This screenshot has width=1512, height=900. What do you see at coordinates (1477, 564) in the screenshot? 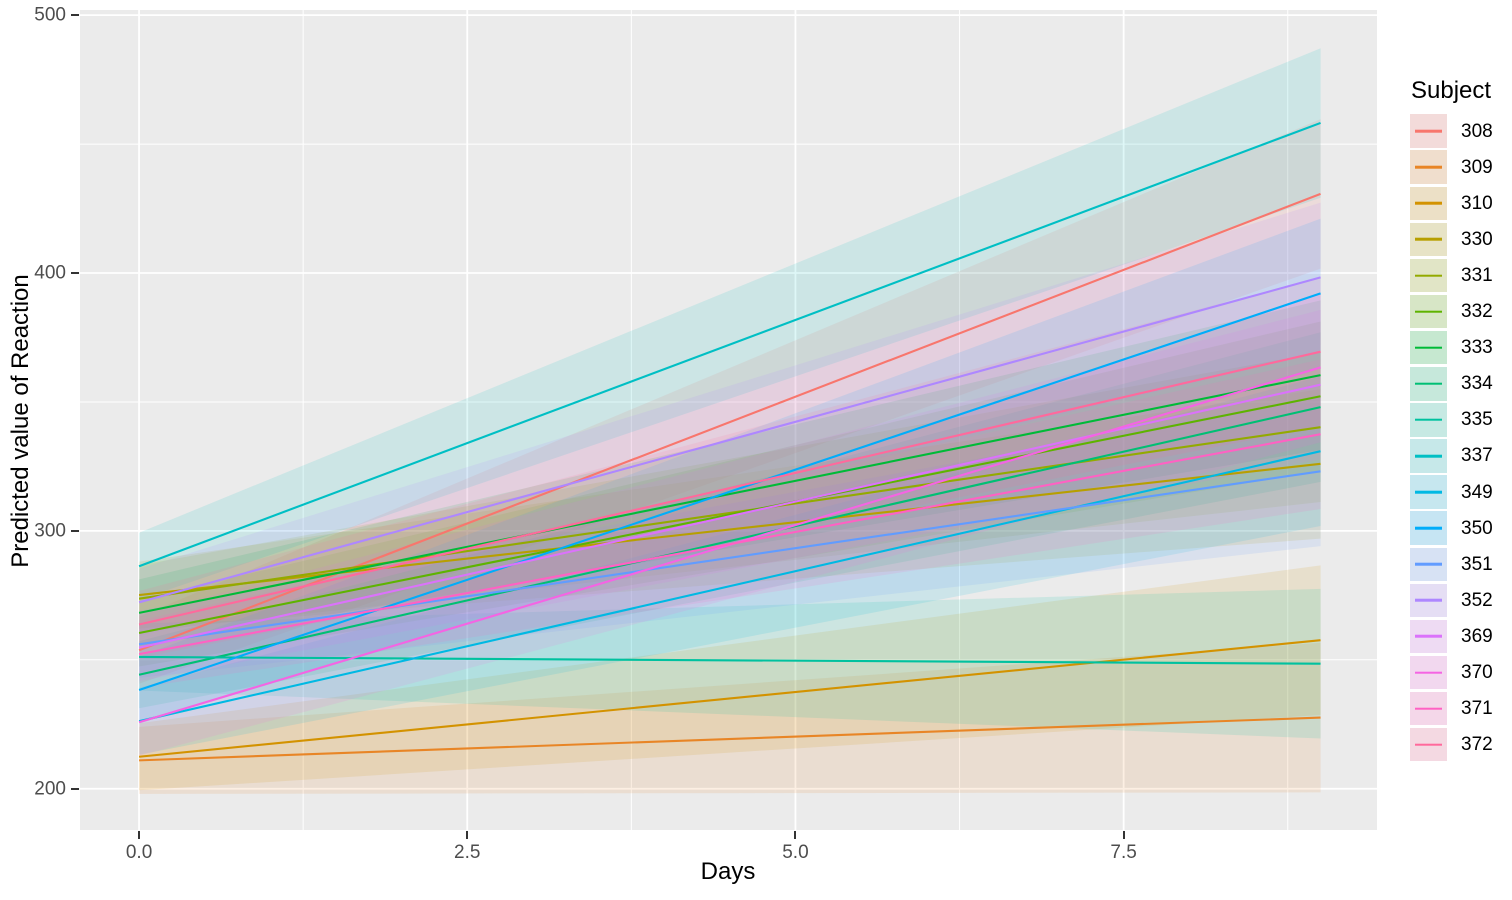
I see `legend-label-351: 351` at bounding box center [1477, 564].